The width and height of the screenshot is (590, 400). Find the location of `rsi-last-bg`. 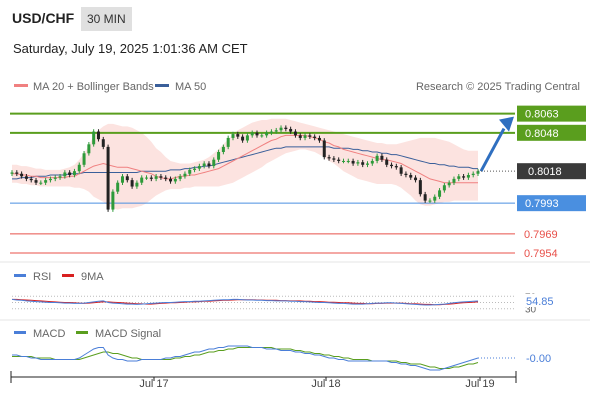

rsi-last-bg is located at coordinates (538, 300).